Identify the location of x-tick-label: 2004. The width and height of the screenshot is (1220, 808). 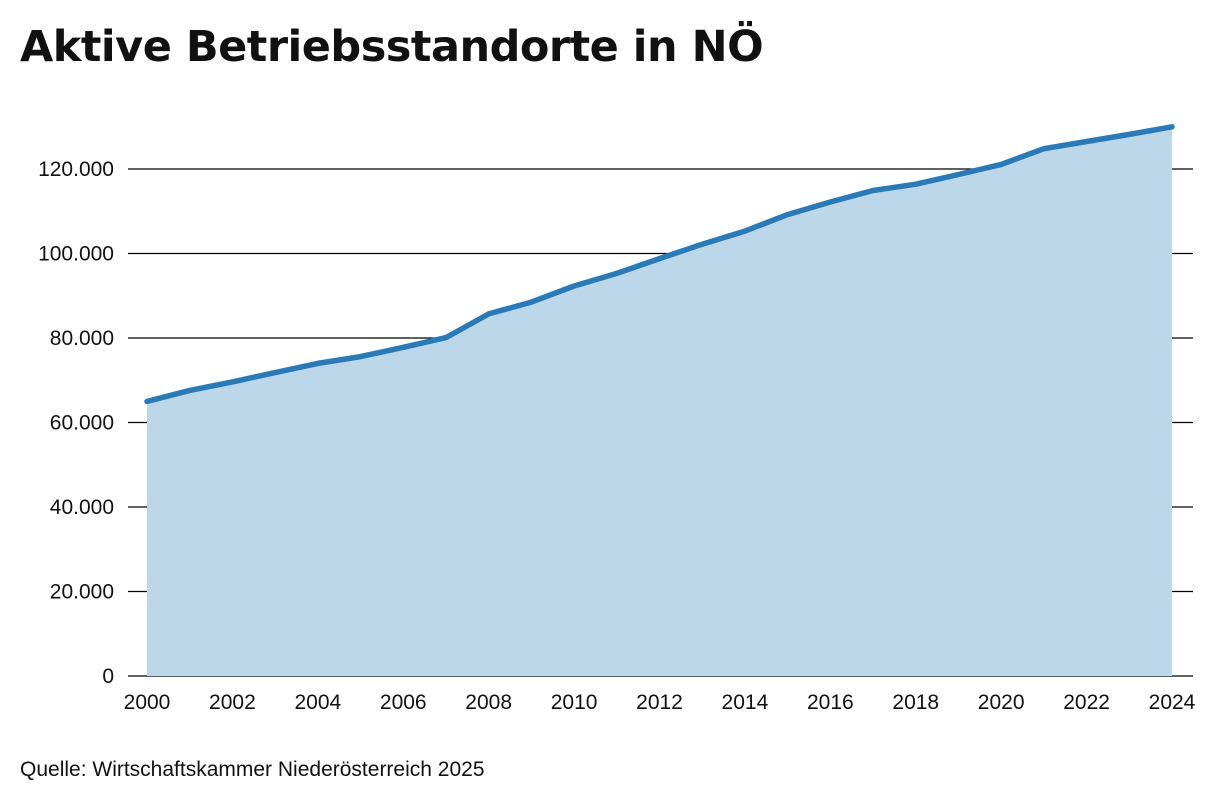
(317, 702).